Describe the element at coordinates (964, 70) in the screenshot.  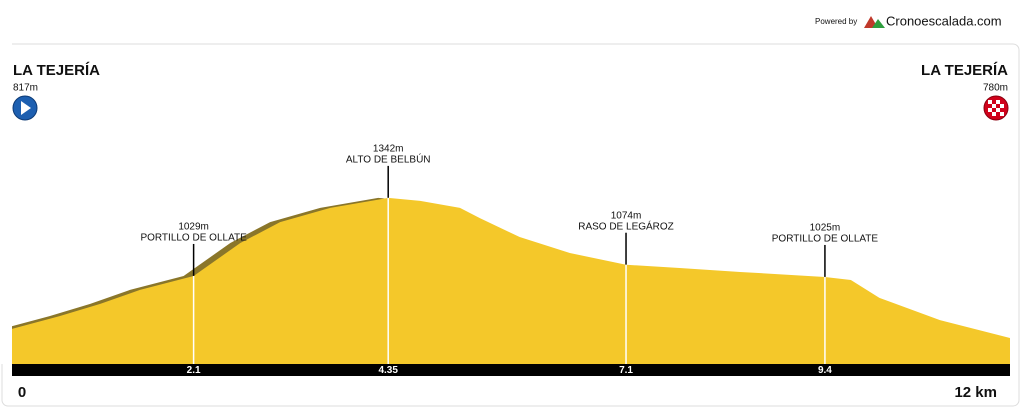
I see `end-name: LA TEJERÍA` at that location.